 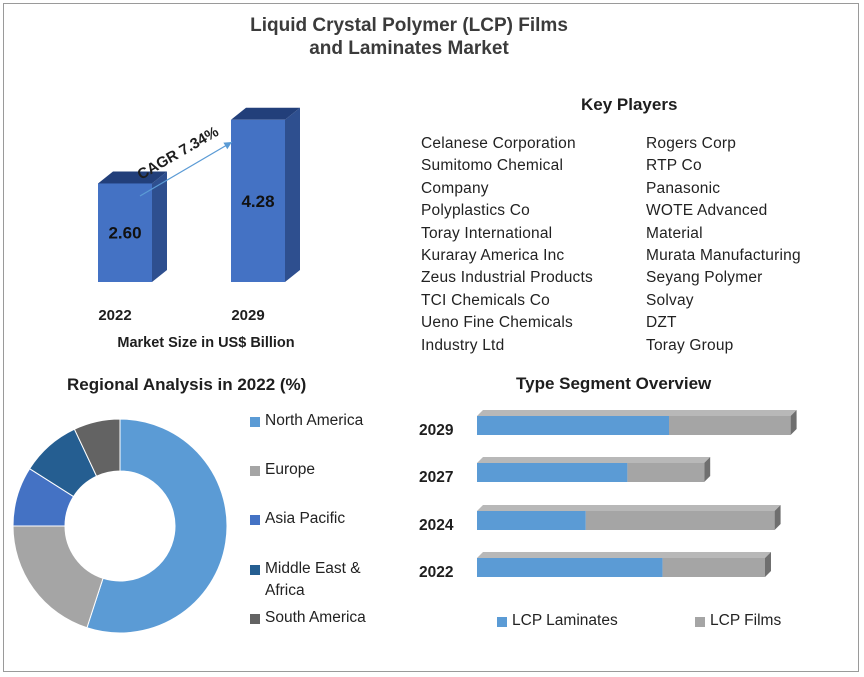 What do you see at coordinates (313, 580) in the screenshot?
I see `legend-middle-east-africa: Middle East & Africa` at bounding box center [313, 580].